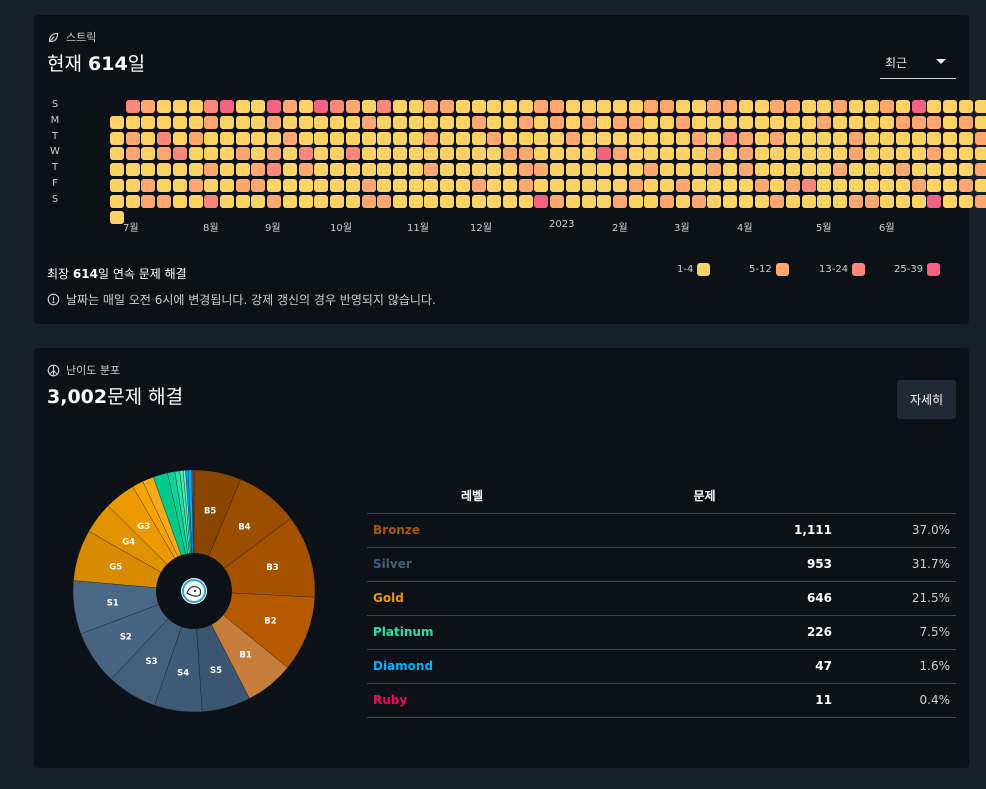  Describe the element at coordinates (918, 63) in the screenshot. I see `streak-range-select: 최근` at that location.